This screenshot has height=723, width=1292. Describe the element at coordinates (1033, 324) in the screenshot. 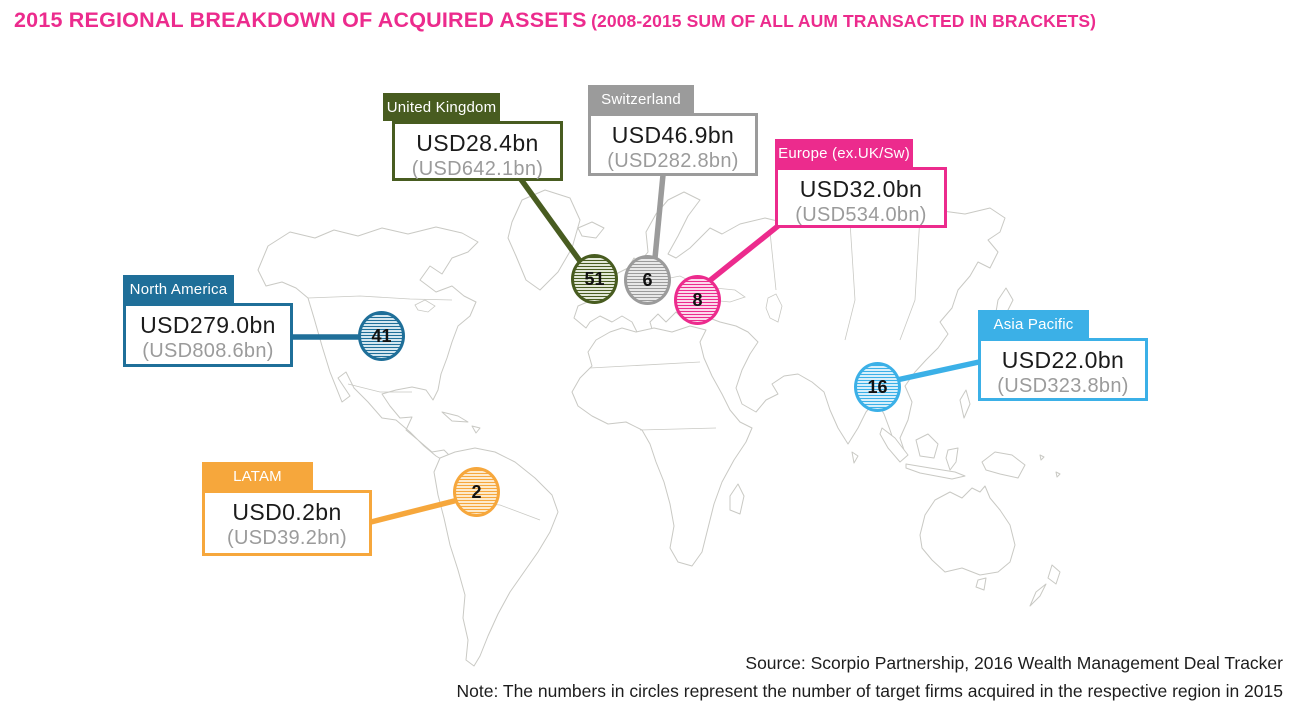

I see `region-label: Asia Pacific` at that location.